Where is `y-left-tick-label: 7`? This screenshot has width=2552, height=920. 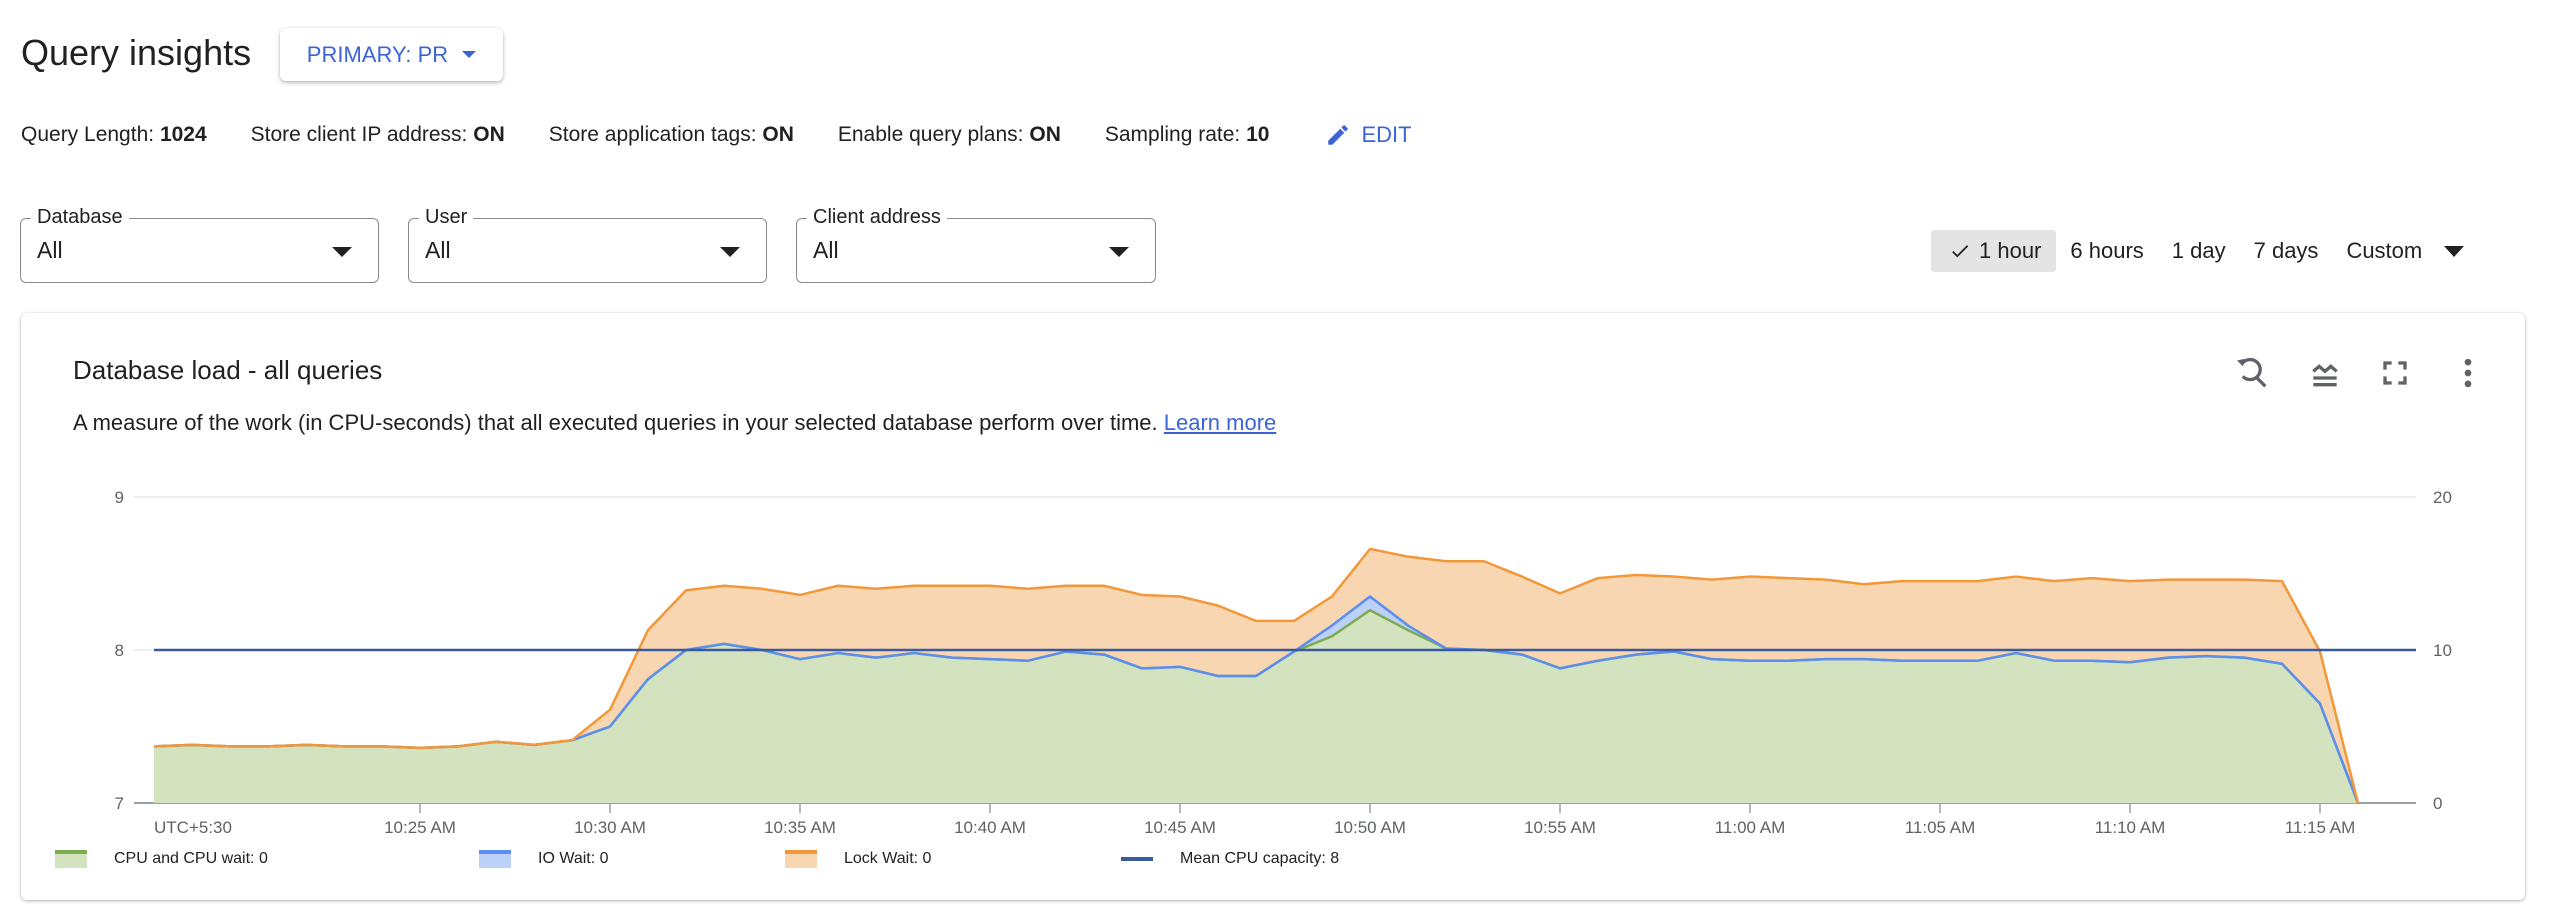
y-left-tick-label: 7 is located at coordinates (119, 803).